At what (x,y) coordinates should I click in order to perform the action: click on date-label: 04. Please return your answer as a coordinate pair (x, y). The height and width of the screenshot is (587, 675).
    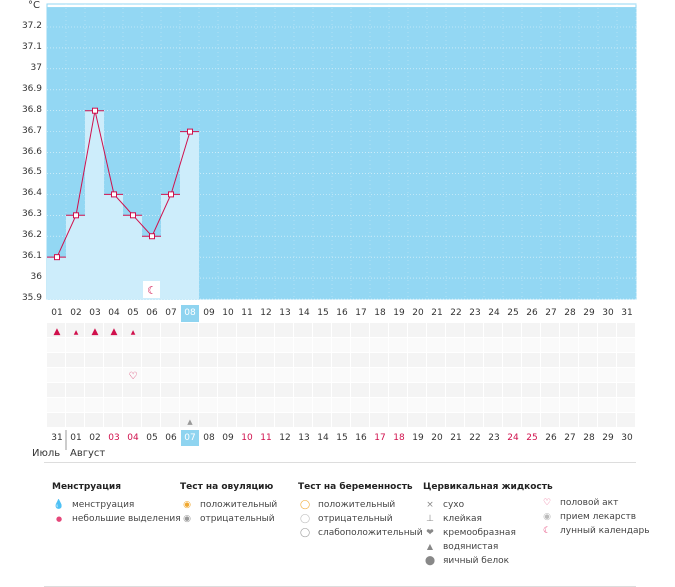
    Looking at the image, I should click on (133, 438).